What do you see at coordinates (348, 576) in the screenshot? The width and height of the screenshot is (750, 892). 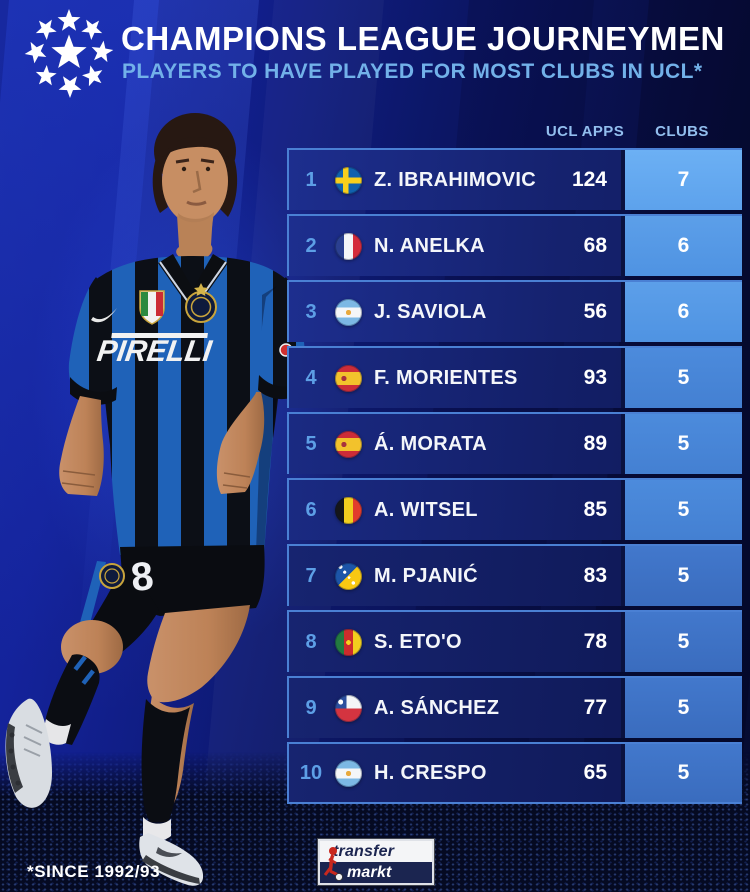 I see `flag-bosnia-icon` at bounding box center [348, 576].